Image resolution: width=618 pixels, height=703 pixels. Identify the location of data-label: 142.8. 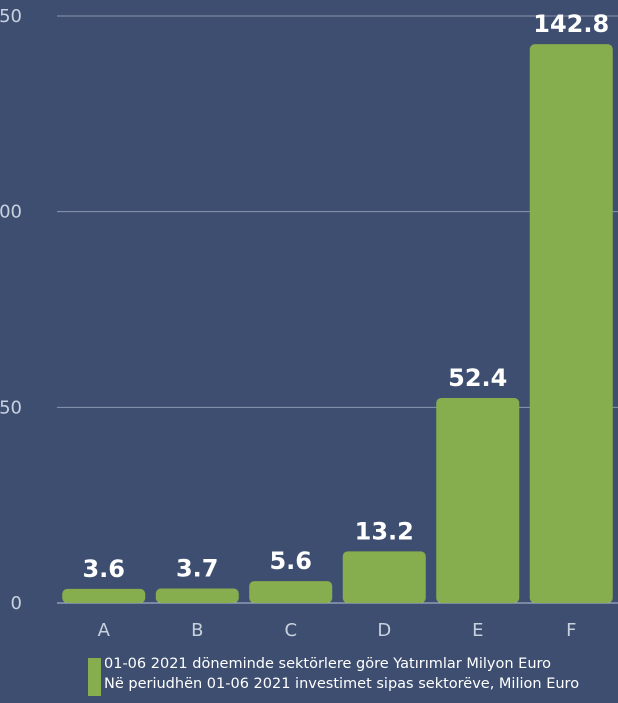
(571, 24).